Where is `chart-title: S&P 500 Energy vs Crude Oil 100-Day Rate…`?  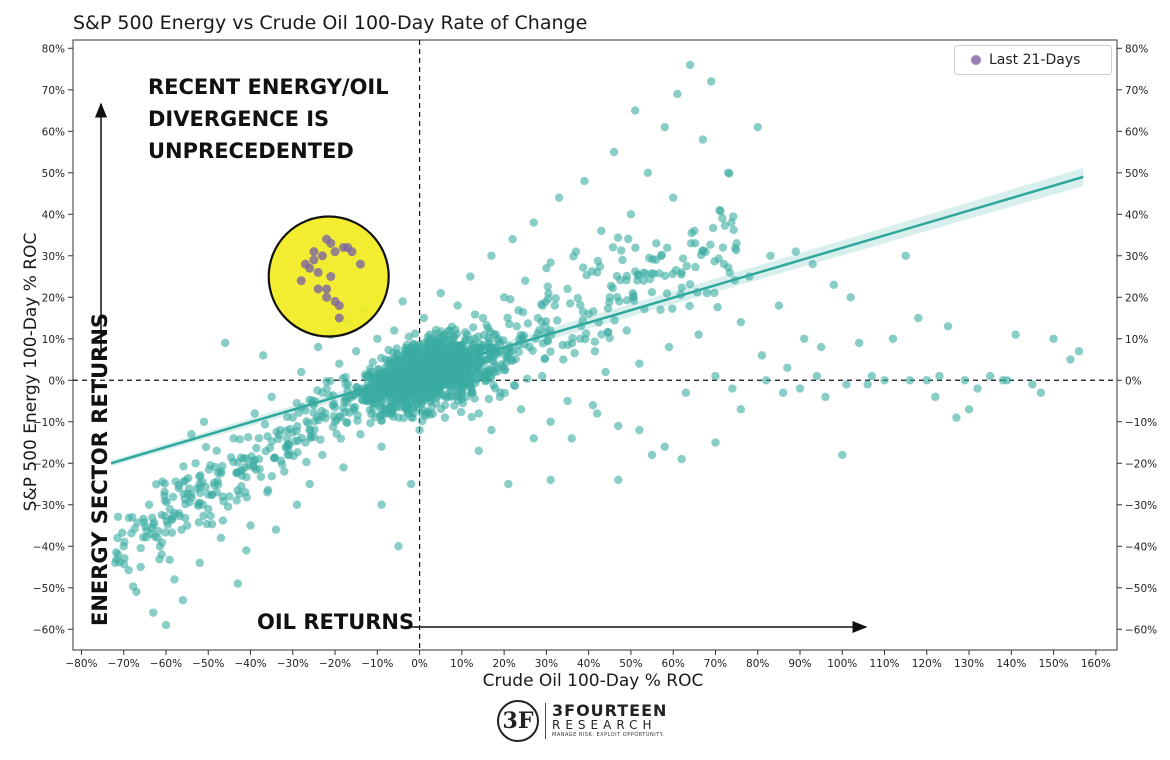
chart-title: S&P 500 Energy vs Crude Oil 100-Day Rate… is located at coordinates (330, 23).